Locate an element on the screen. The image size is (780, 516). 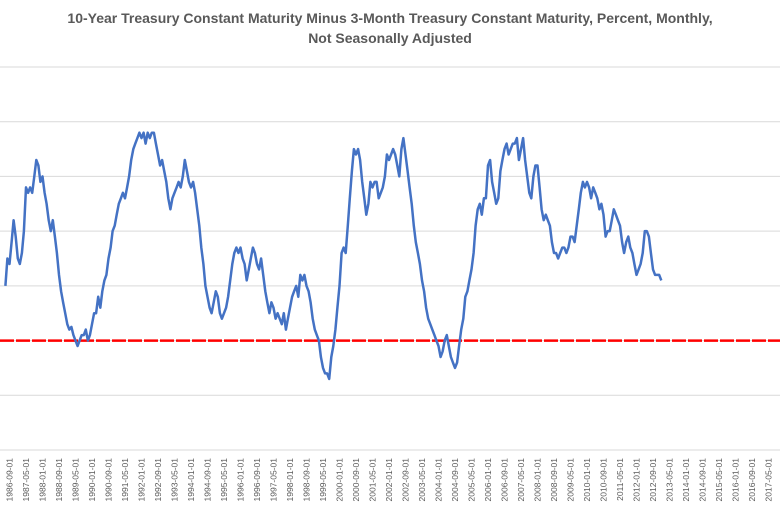
x-tick-label: 2016-09-01 is located at coordinates (752, 480).